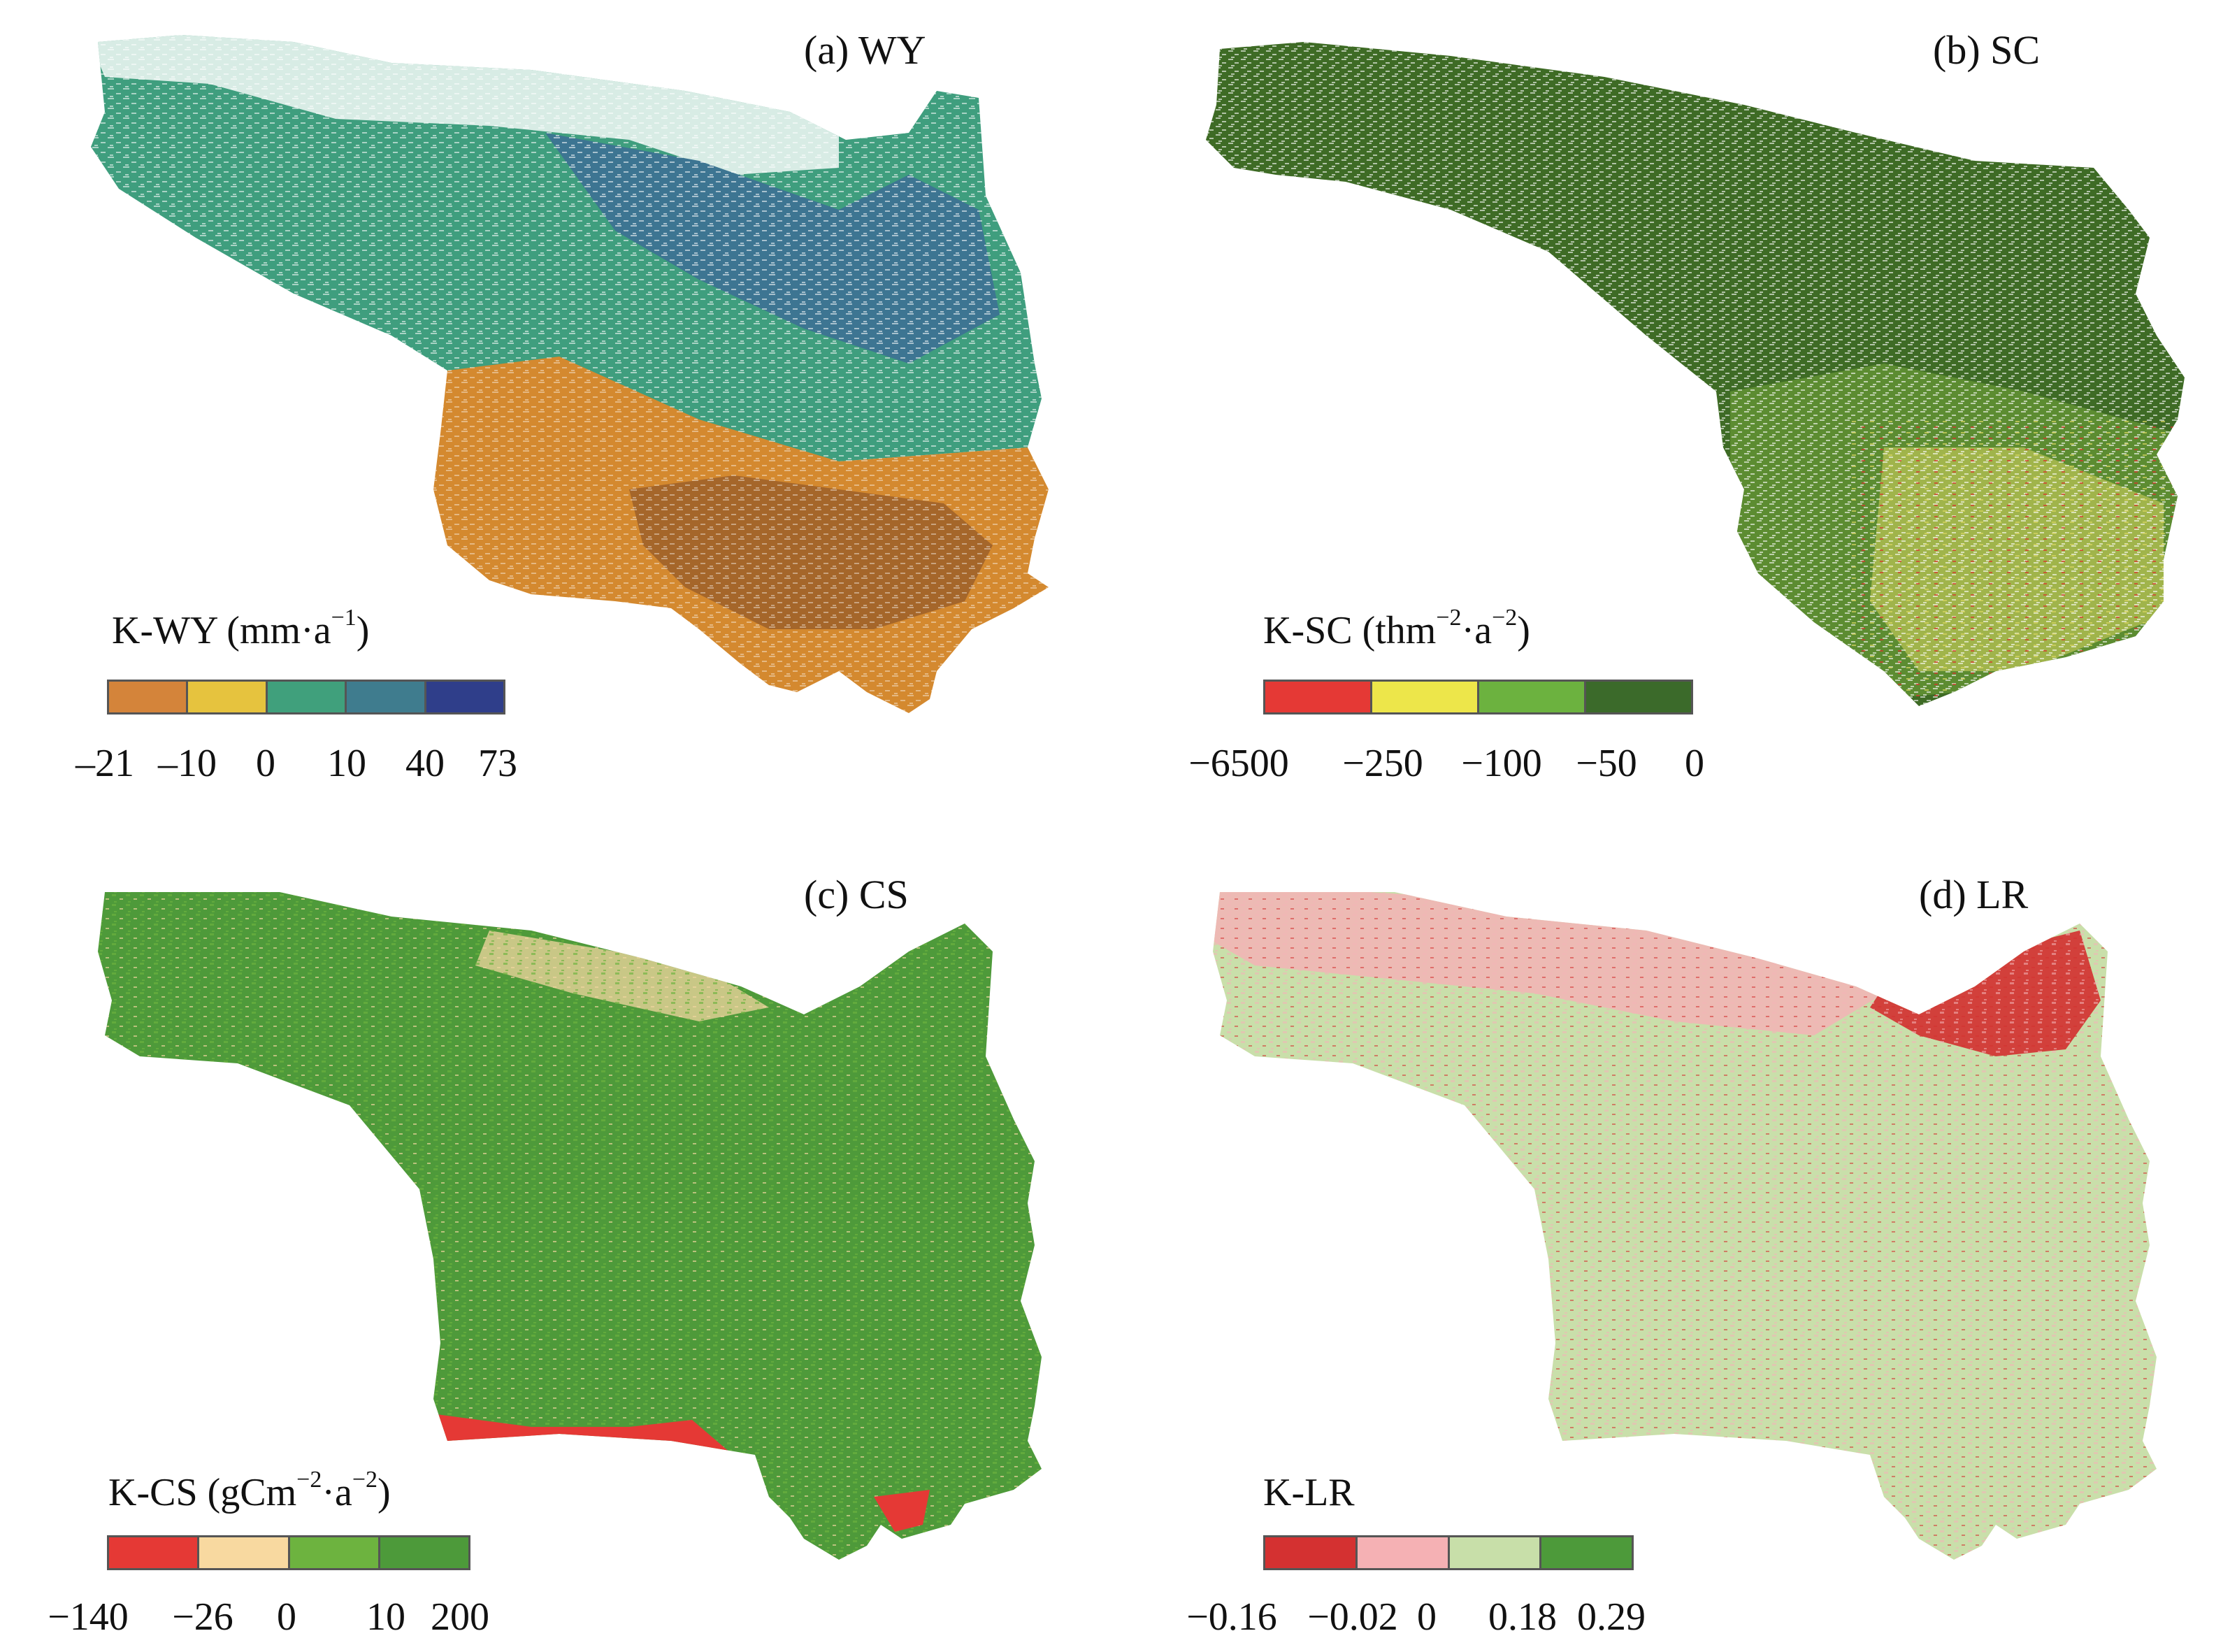  What do you see at coordinates (1694, 763) in the screenshot?
I see `legend-tick-b: 0` at bounding box center [1694, 763].